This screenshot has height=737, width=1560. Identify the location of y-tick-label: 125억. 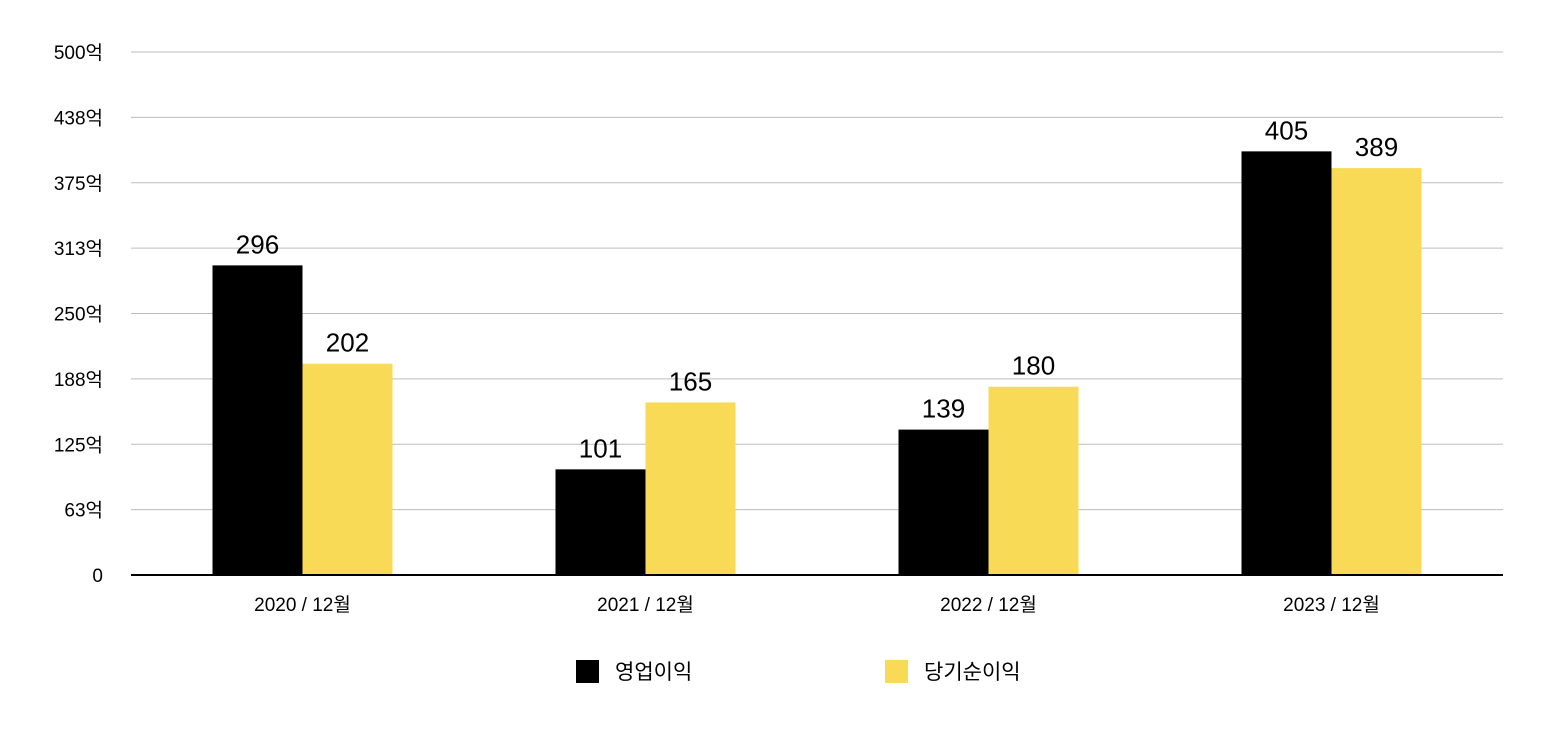
(78, 445).